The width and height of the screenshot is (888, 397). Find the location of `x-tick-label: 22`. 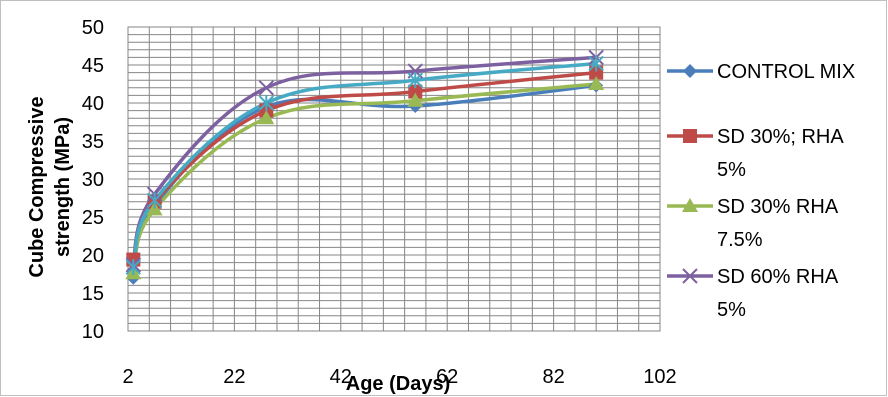

x-tick-label: 22 is located at coordinates (234, 377).